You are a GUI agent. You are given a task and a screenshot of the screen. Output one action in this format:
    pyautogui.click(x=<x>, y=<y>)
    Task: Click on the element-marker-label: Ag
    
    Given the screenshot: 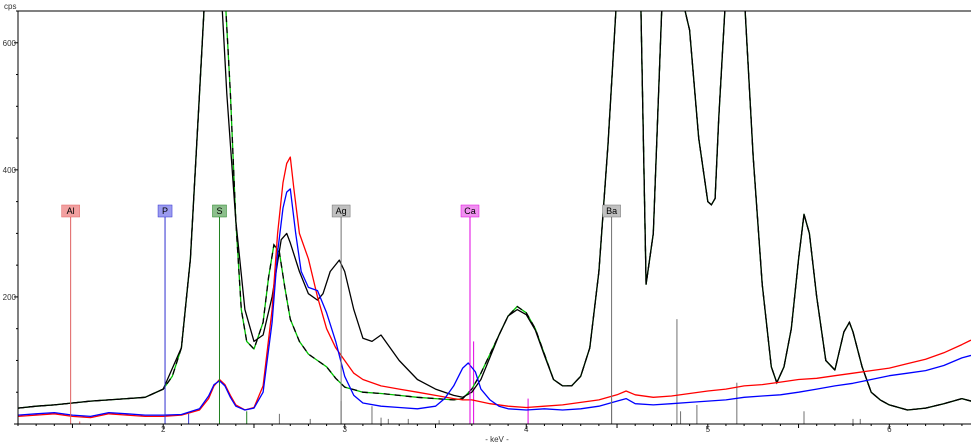 What is the action you would take?
    pyautogui.click(x=341, y=211)
    